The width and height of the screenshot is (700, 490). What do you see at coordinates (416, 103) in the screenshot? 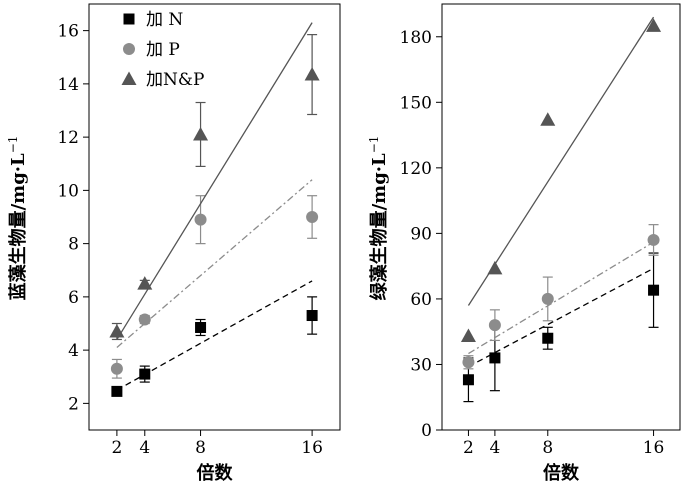
I see `y-tick-label: 150` at bounding box center [416, 103].